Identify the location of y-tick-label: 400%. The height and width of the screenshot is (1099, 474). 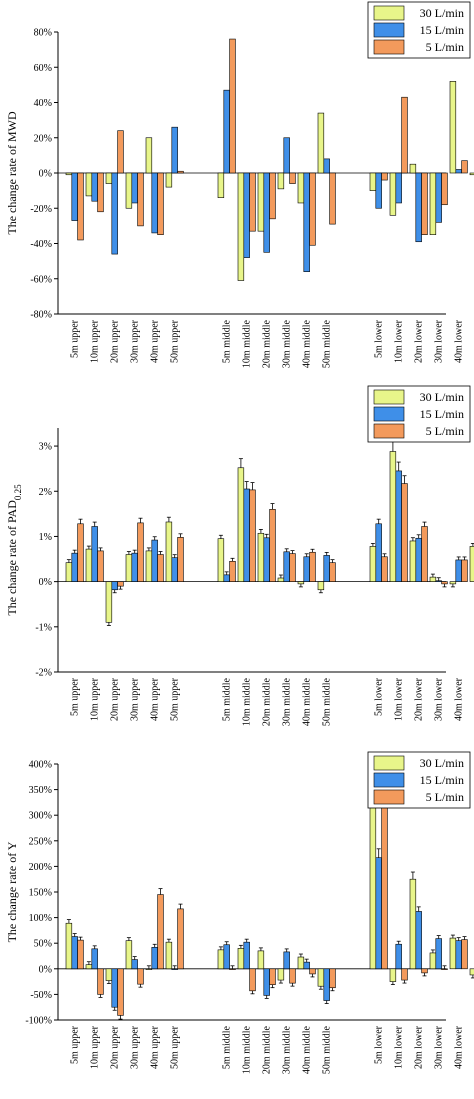
(40, 765).